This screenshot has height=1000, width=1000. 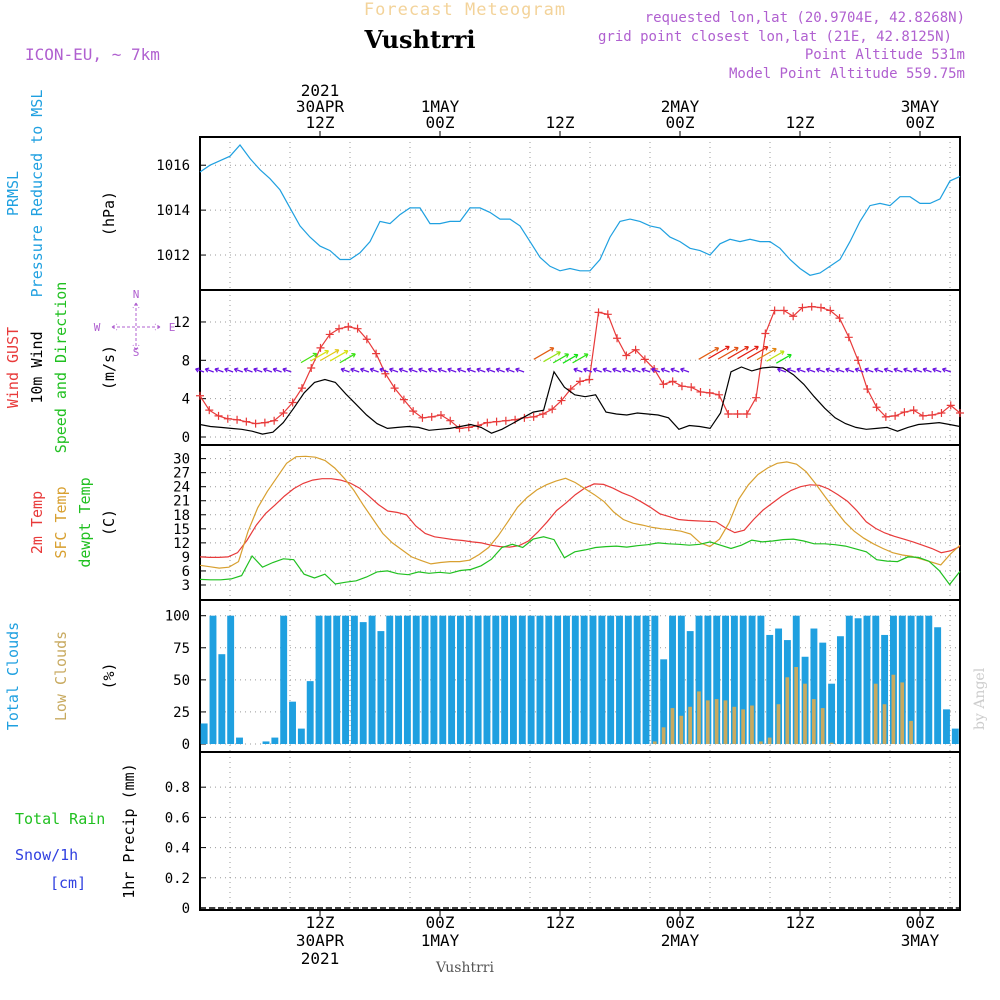 I want to click on compass-w: W, so click(x=97, y=327).